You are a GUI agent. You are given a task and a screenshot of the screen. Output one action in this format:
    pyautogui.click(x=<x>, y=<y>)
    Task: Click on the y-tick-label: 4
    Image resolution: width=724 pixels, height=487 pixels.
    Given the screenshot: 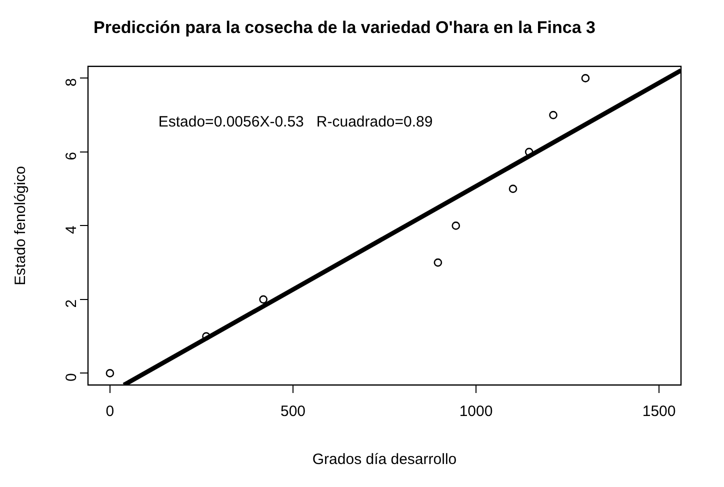 What is the action you would take?
    pyautogui.click(x=71, y=230)
    